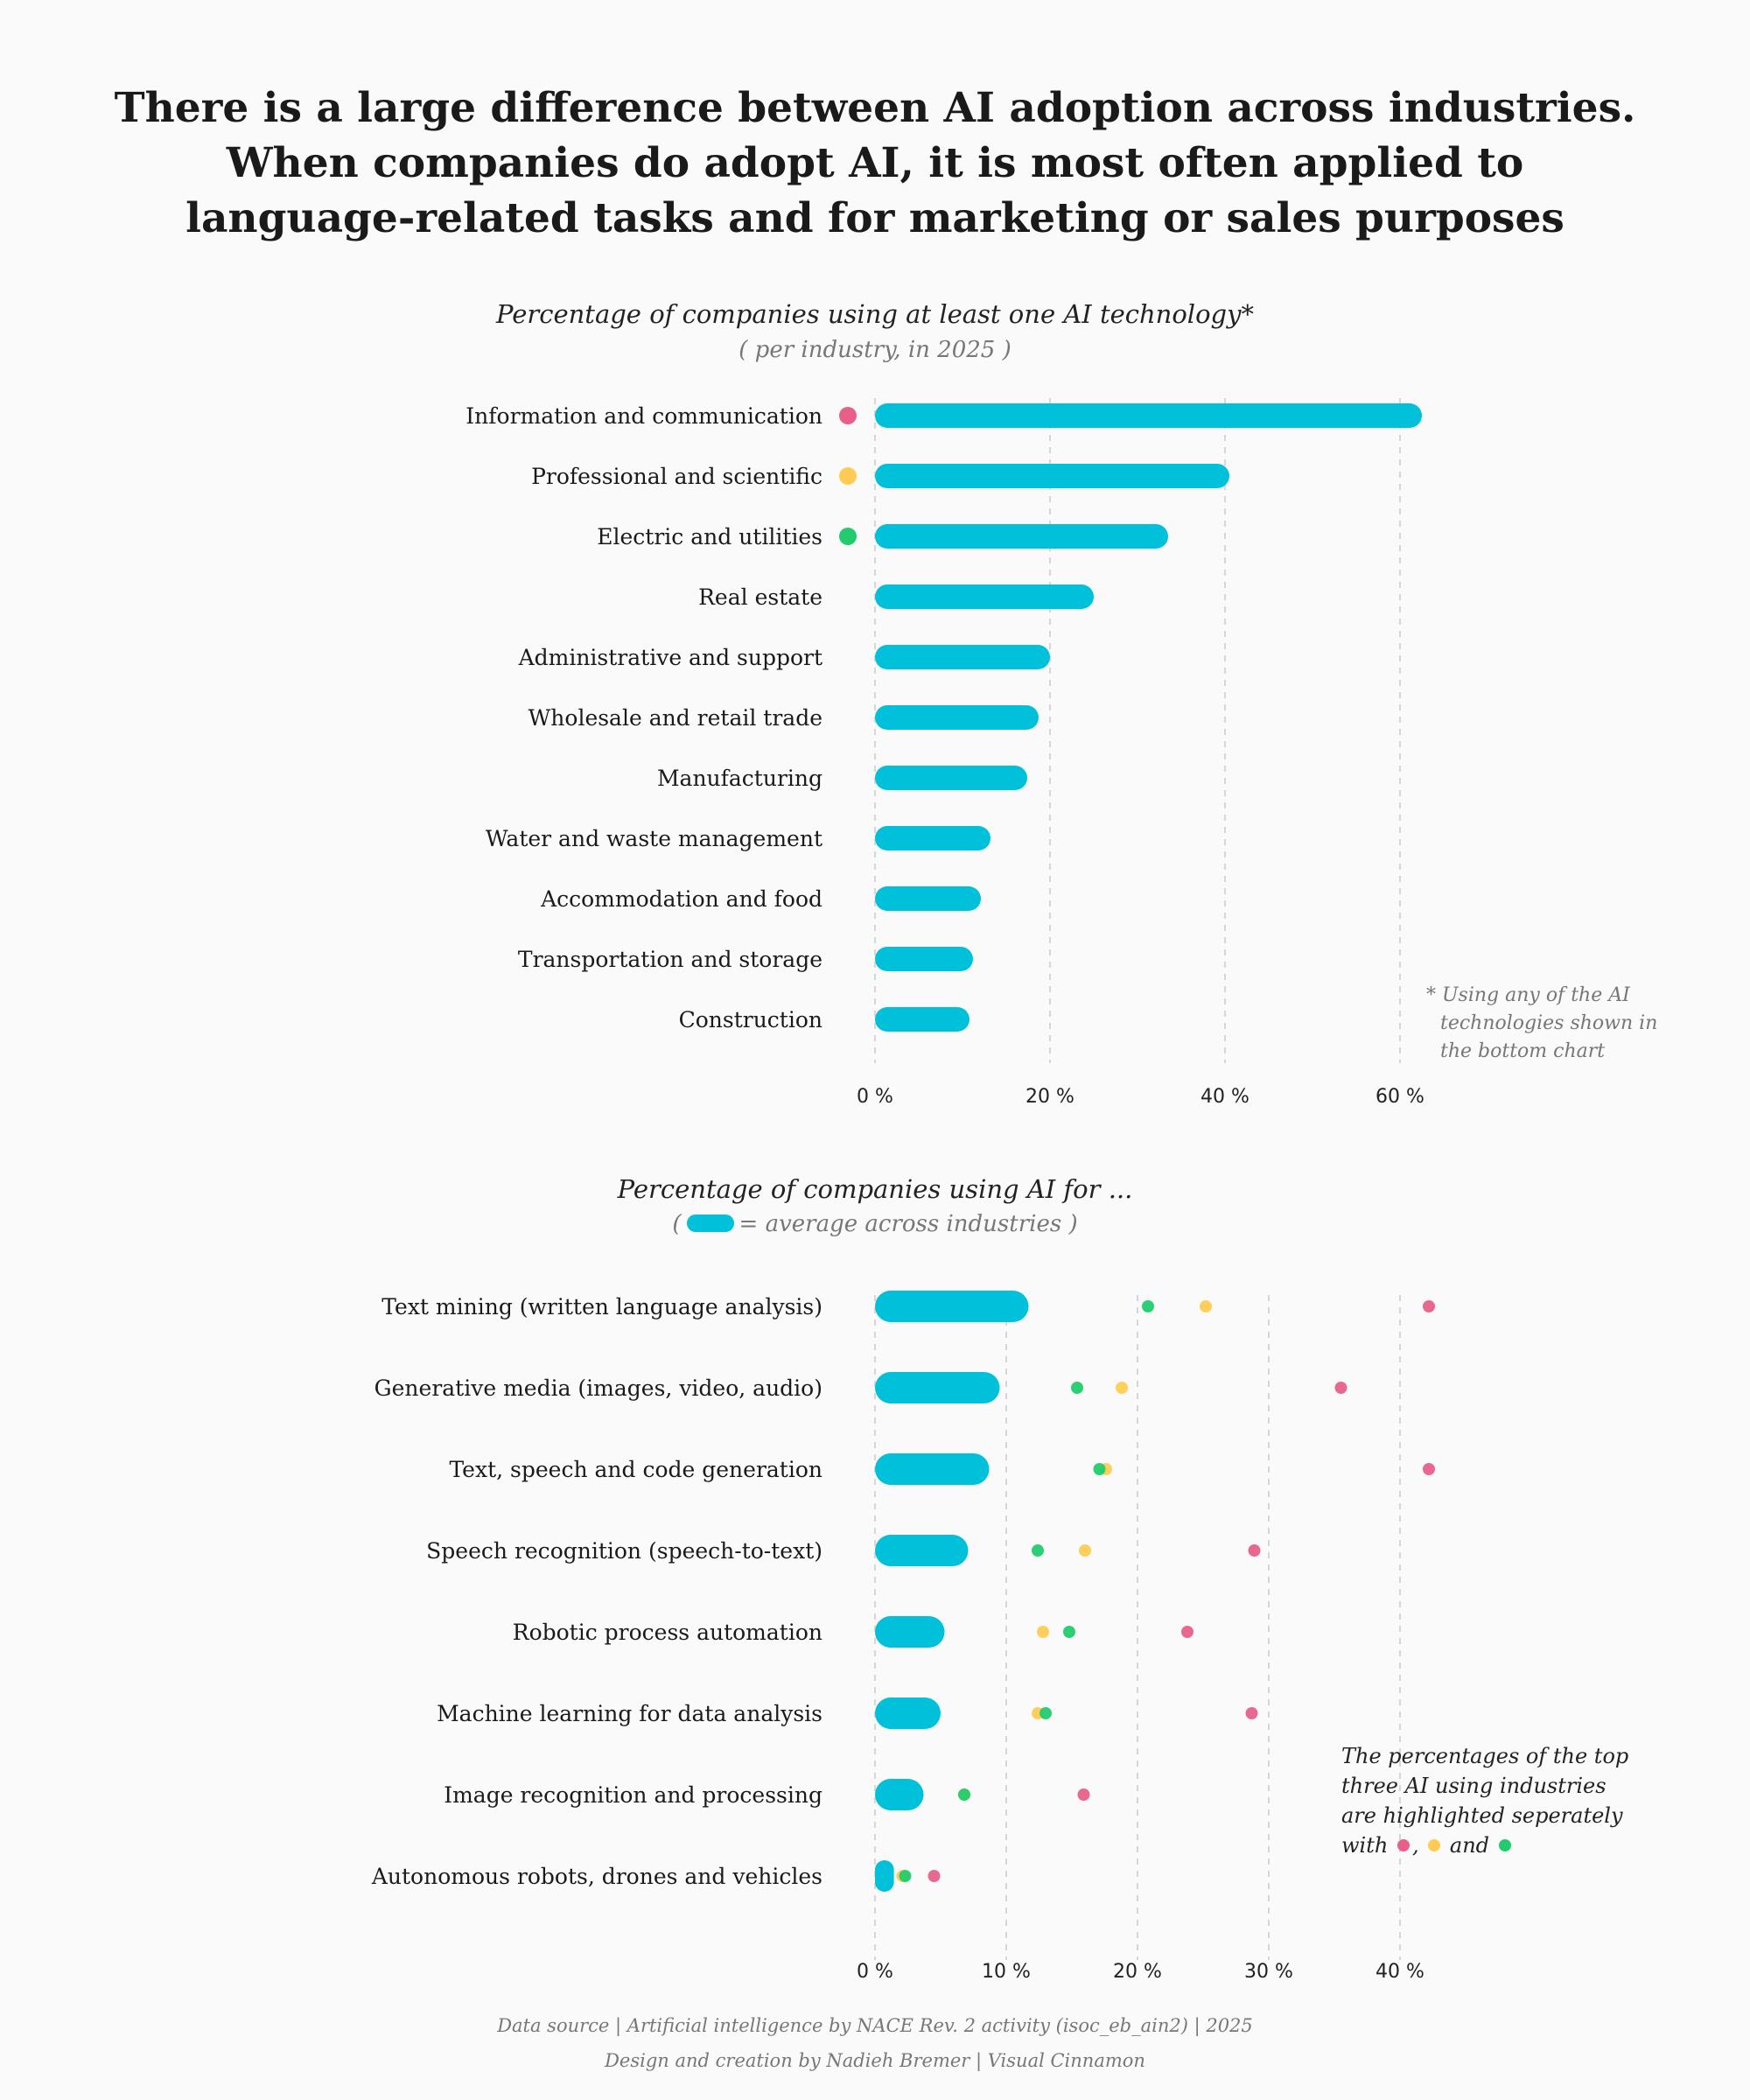 This screenshot has height=2100, width=1750. I want to click on category-label: Generative media (images, video, audio), so click(598, 1388).